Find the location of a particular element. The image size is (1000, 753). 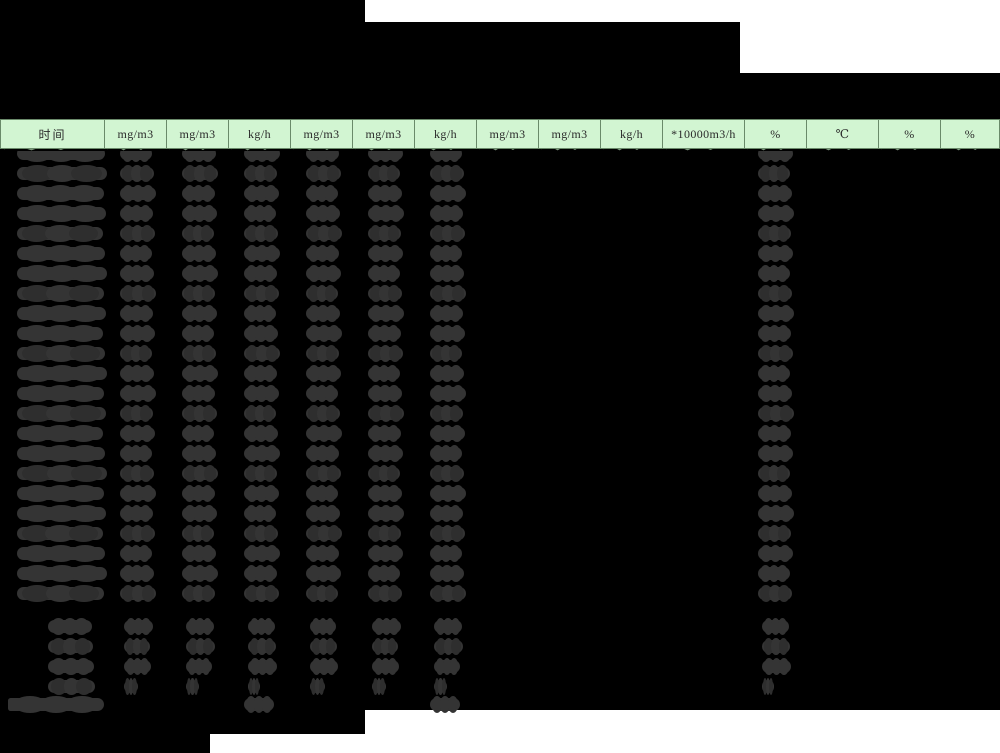

column-conc-1-label: mg/m3 is located at coordinates (135, 133).